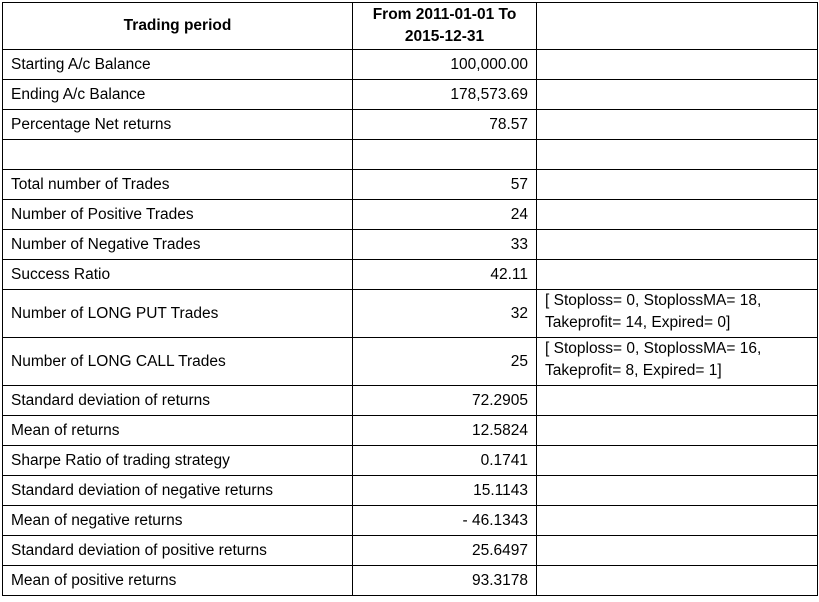  I want to click on row-label: Total number of Trades, so click(177, 184).